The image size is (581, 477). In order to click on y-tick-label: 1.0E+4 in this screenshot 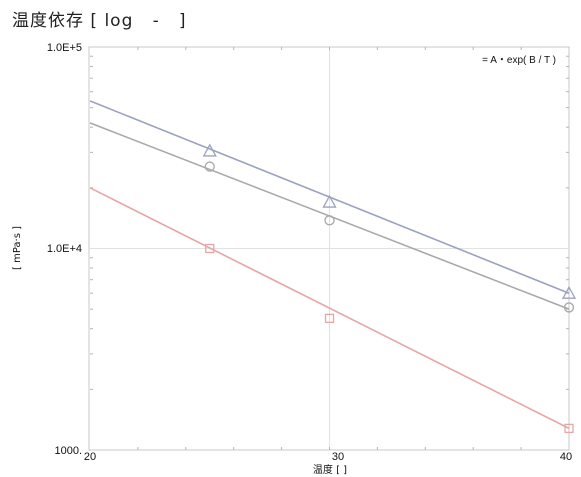, I will do `click(64, 249)`.